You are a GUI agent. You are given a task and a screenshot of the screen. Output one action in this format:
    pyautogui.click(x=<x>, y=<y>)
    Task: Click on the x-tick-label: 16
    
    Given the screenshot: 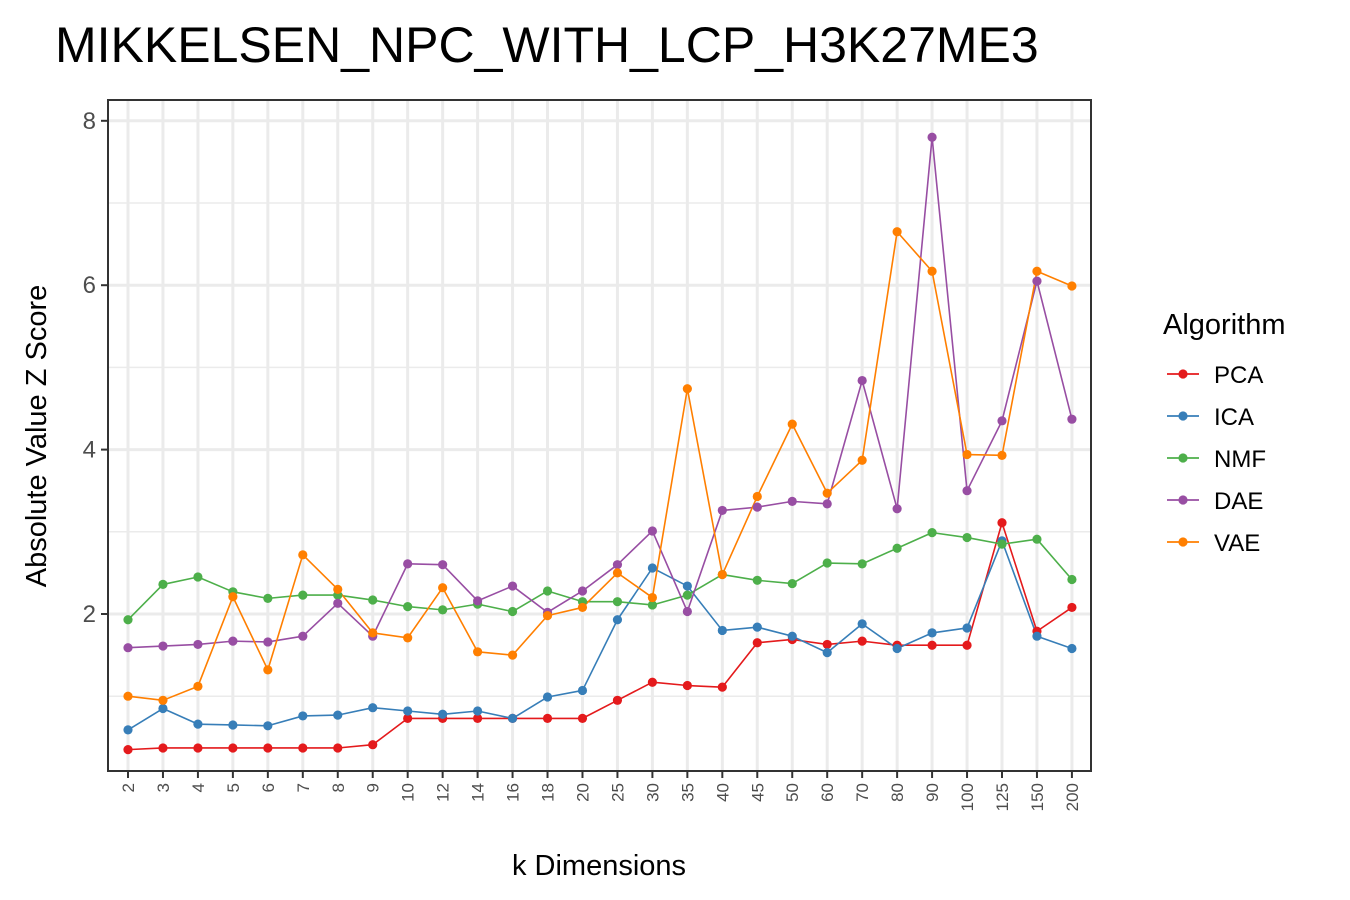 What is the action you would take?
    pyautogui.click(x=513, y=792)
    